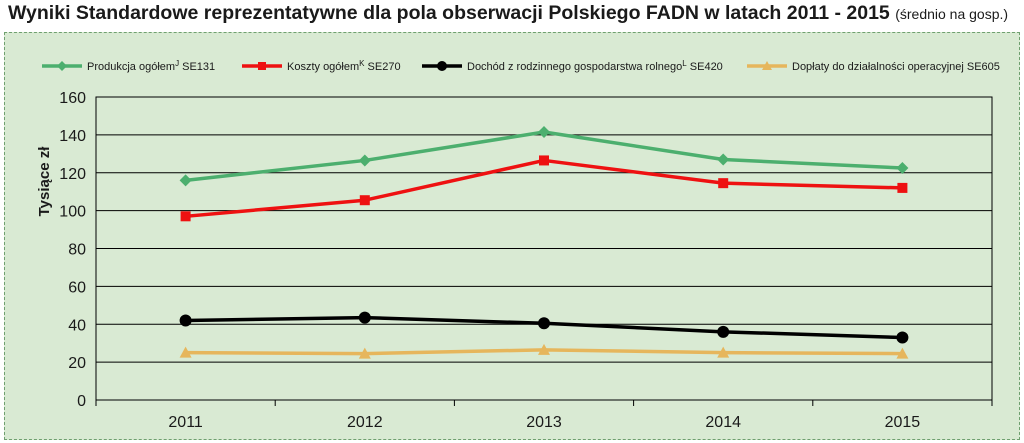  I want to click on y-tick-label: 20, so click(77, 363).